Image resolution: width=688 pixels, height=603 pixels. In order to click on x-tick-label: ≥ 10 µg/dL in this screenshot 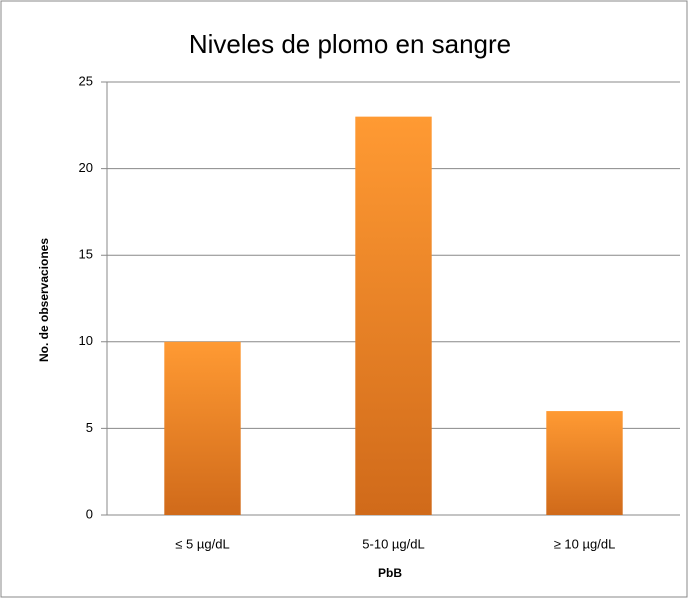, I will do `click(585, 543)`.